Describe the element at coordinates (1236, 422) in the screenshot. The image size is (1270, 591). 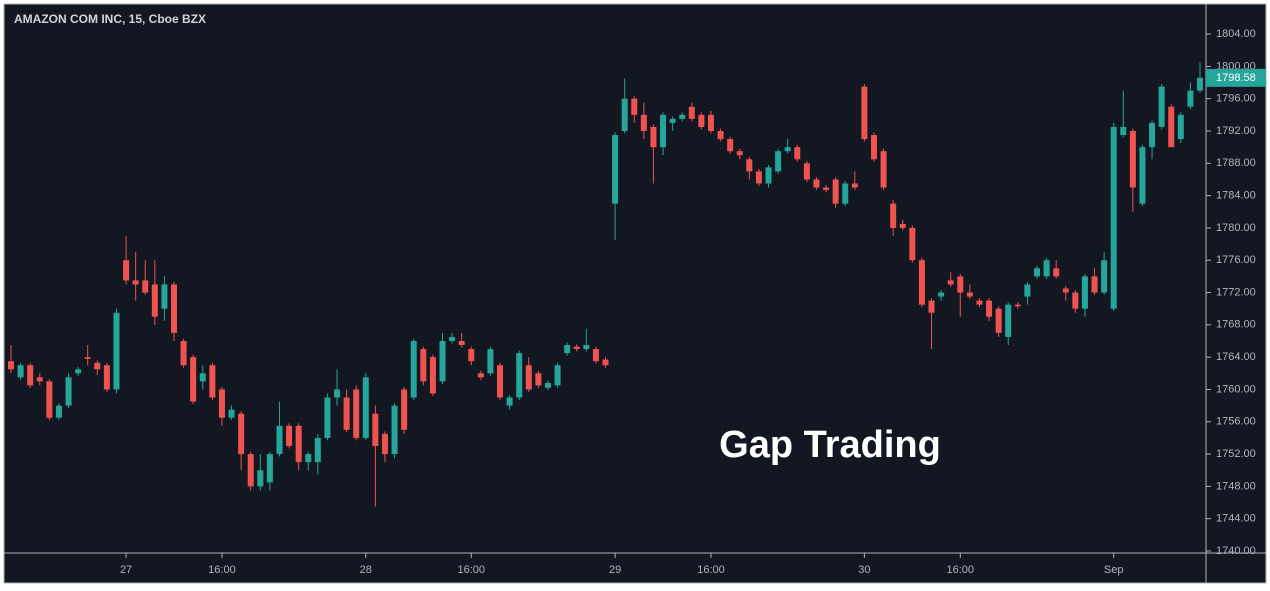
I see `y-tick-label: 1756.00` at that location.